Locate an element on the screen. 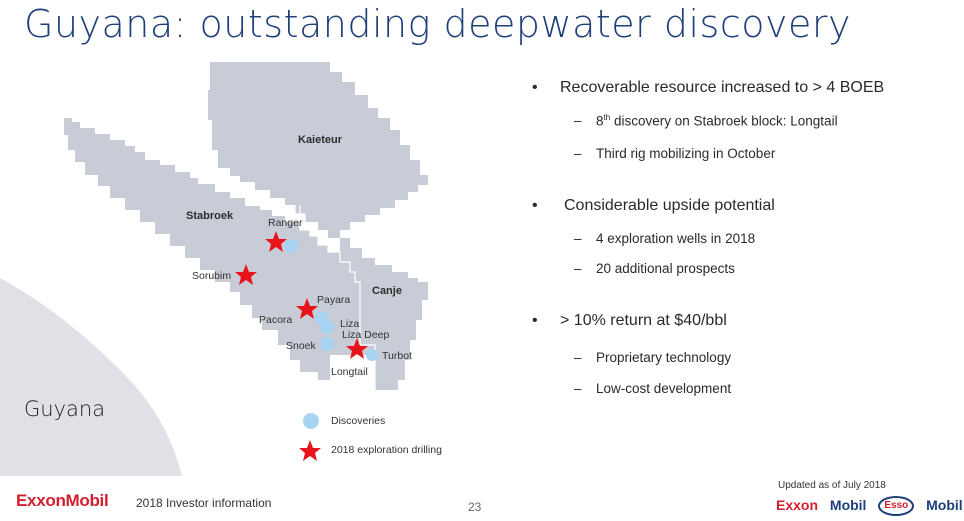 Image resolution: width=964 pixels, height=521 pixels. discovery-marker-liza is located at coordinates (327, 327).